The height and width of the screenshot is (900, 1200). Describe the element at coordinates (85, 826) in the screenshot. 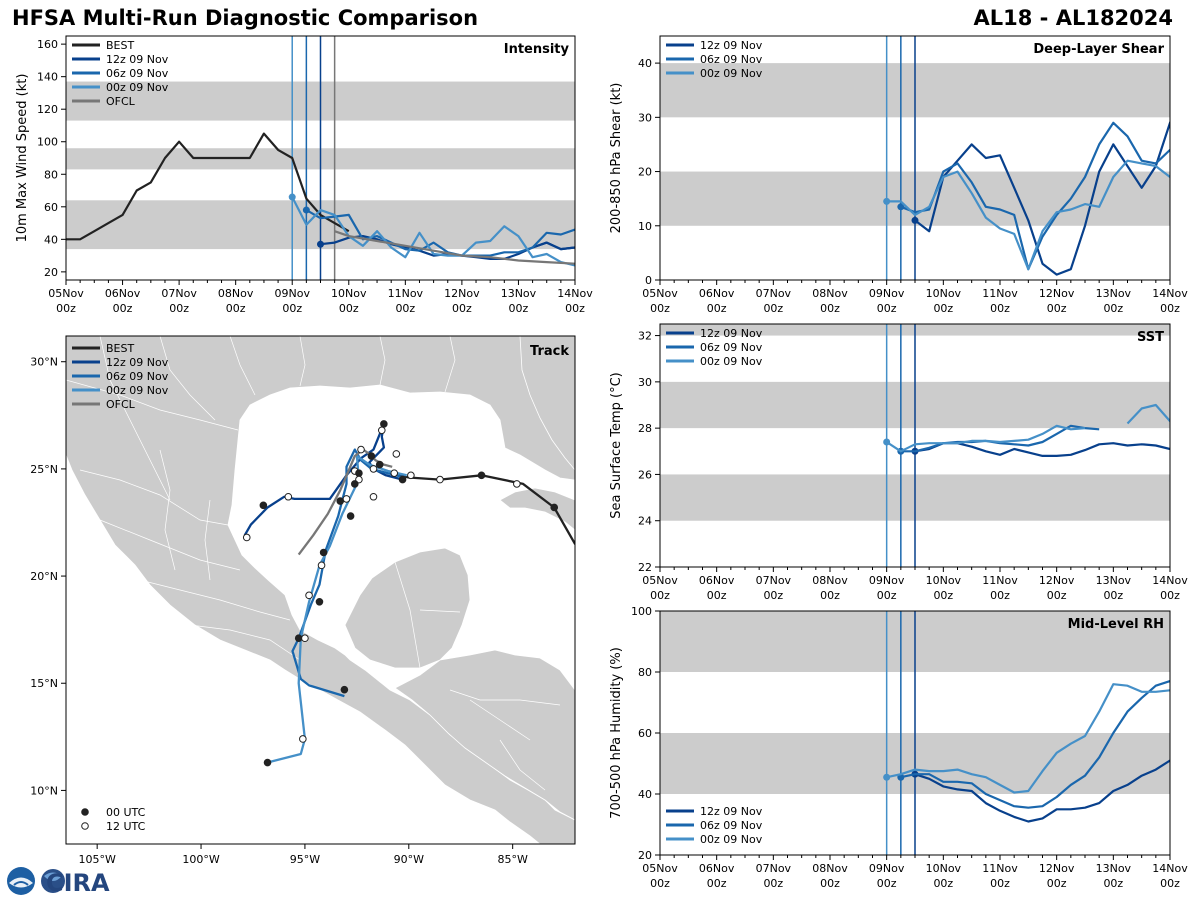

I see `track-marker-legend-swatch` at that location.